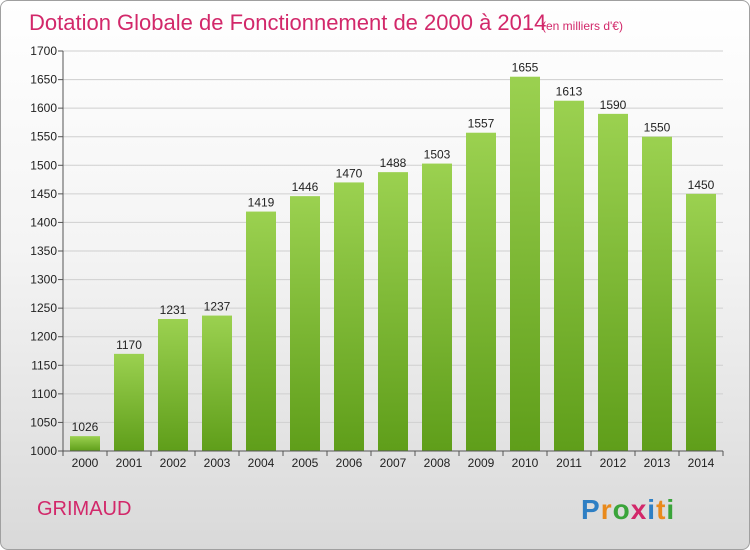 This screenshot has width=750, height=550. Describe the element at coordinates (43, 108) in the screenshot. I see `y-tick-label: 1600` at that location.